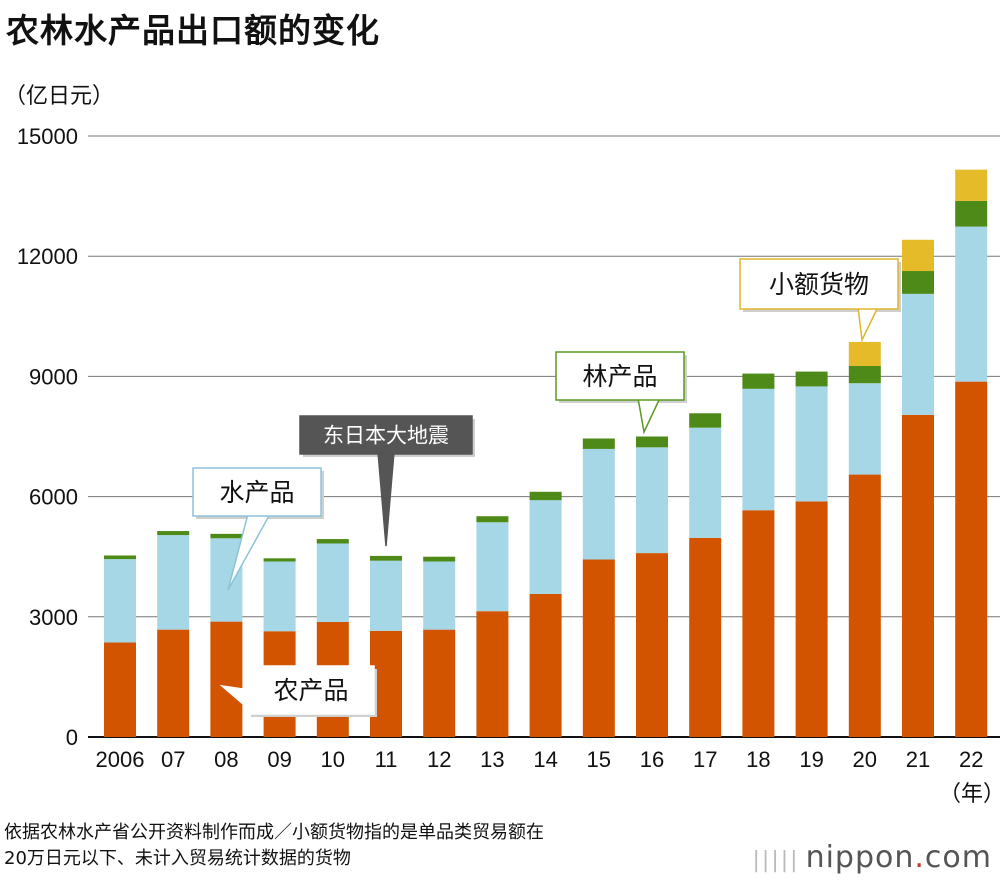 This screenshot has height=880, width=1000. What do you see at coordinates (599, 759) in the screenshot?
I see `x-tick-label: 15` at bounding box center [599, 759].